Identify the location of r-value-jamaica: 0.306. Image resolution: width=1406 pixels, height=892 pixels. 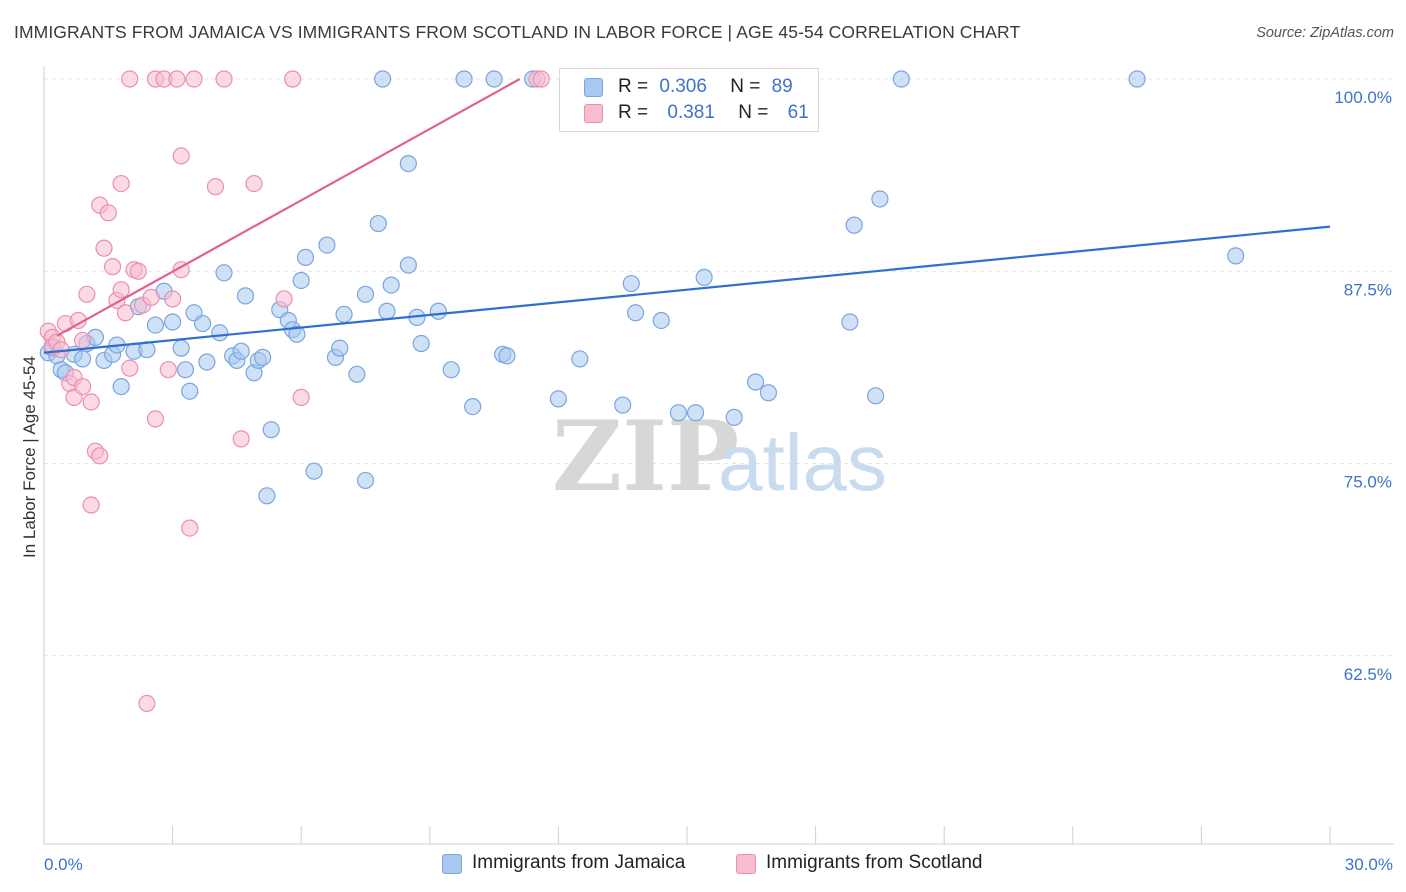
(683, 86).